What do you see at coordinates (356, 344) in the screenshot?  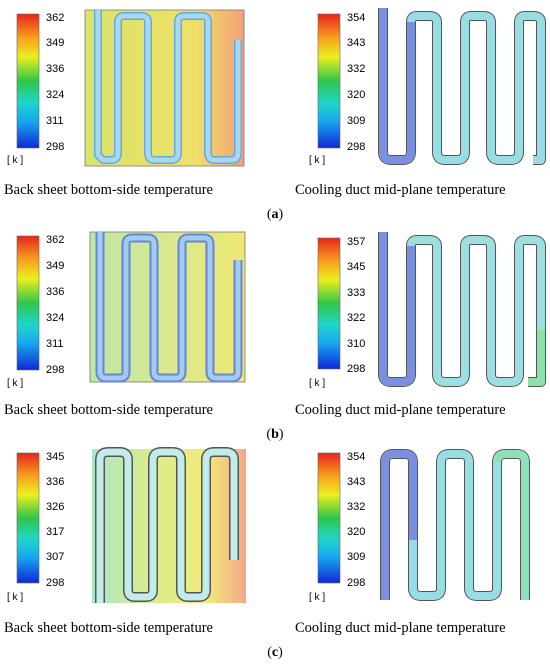 I see `tick-label: 310` at bounding box center [356, 344].